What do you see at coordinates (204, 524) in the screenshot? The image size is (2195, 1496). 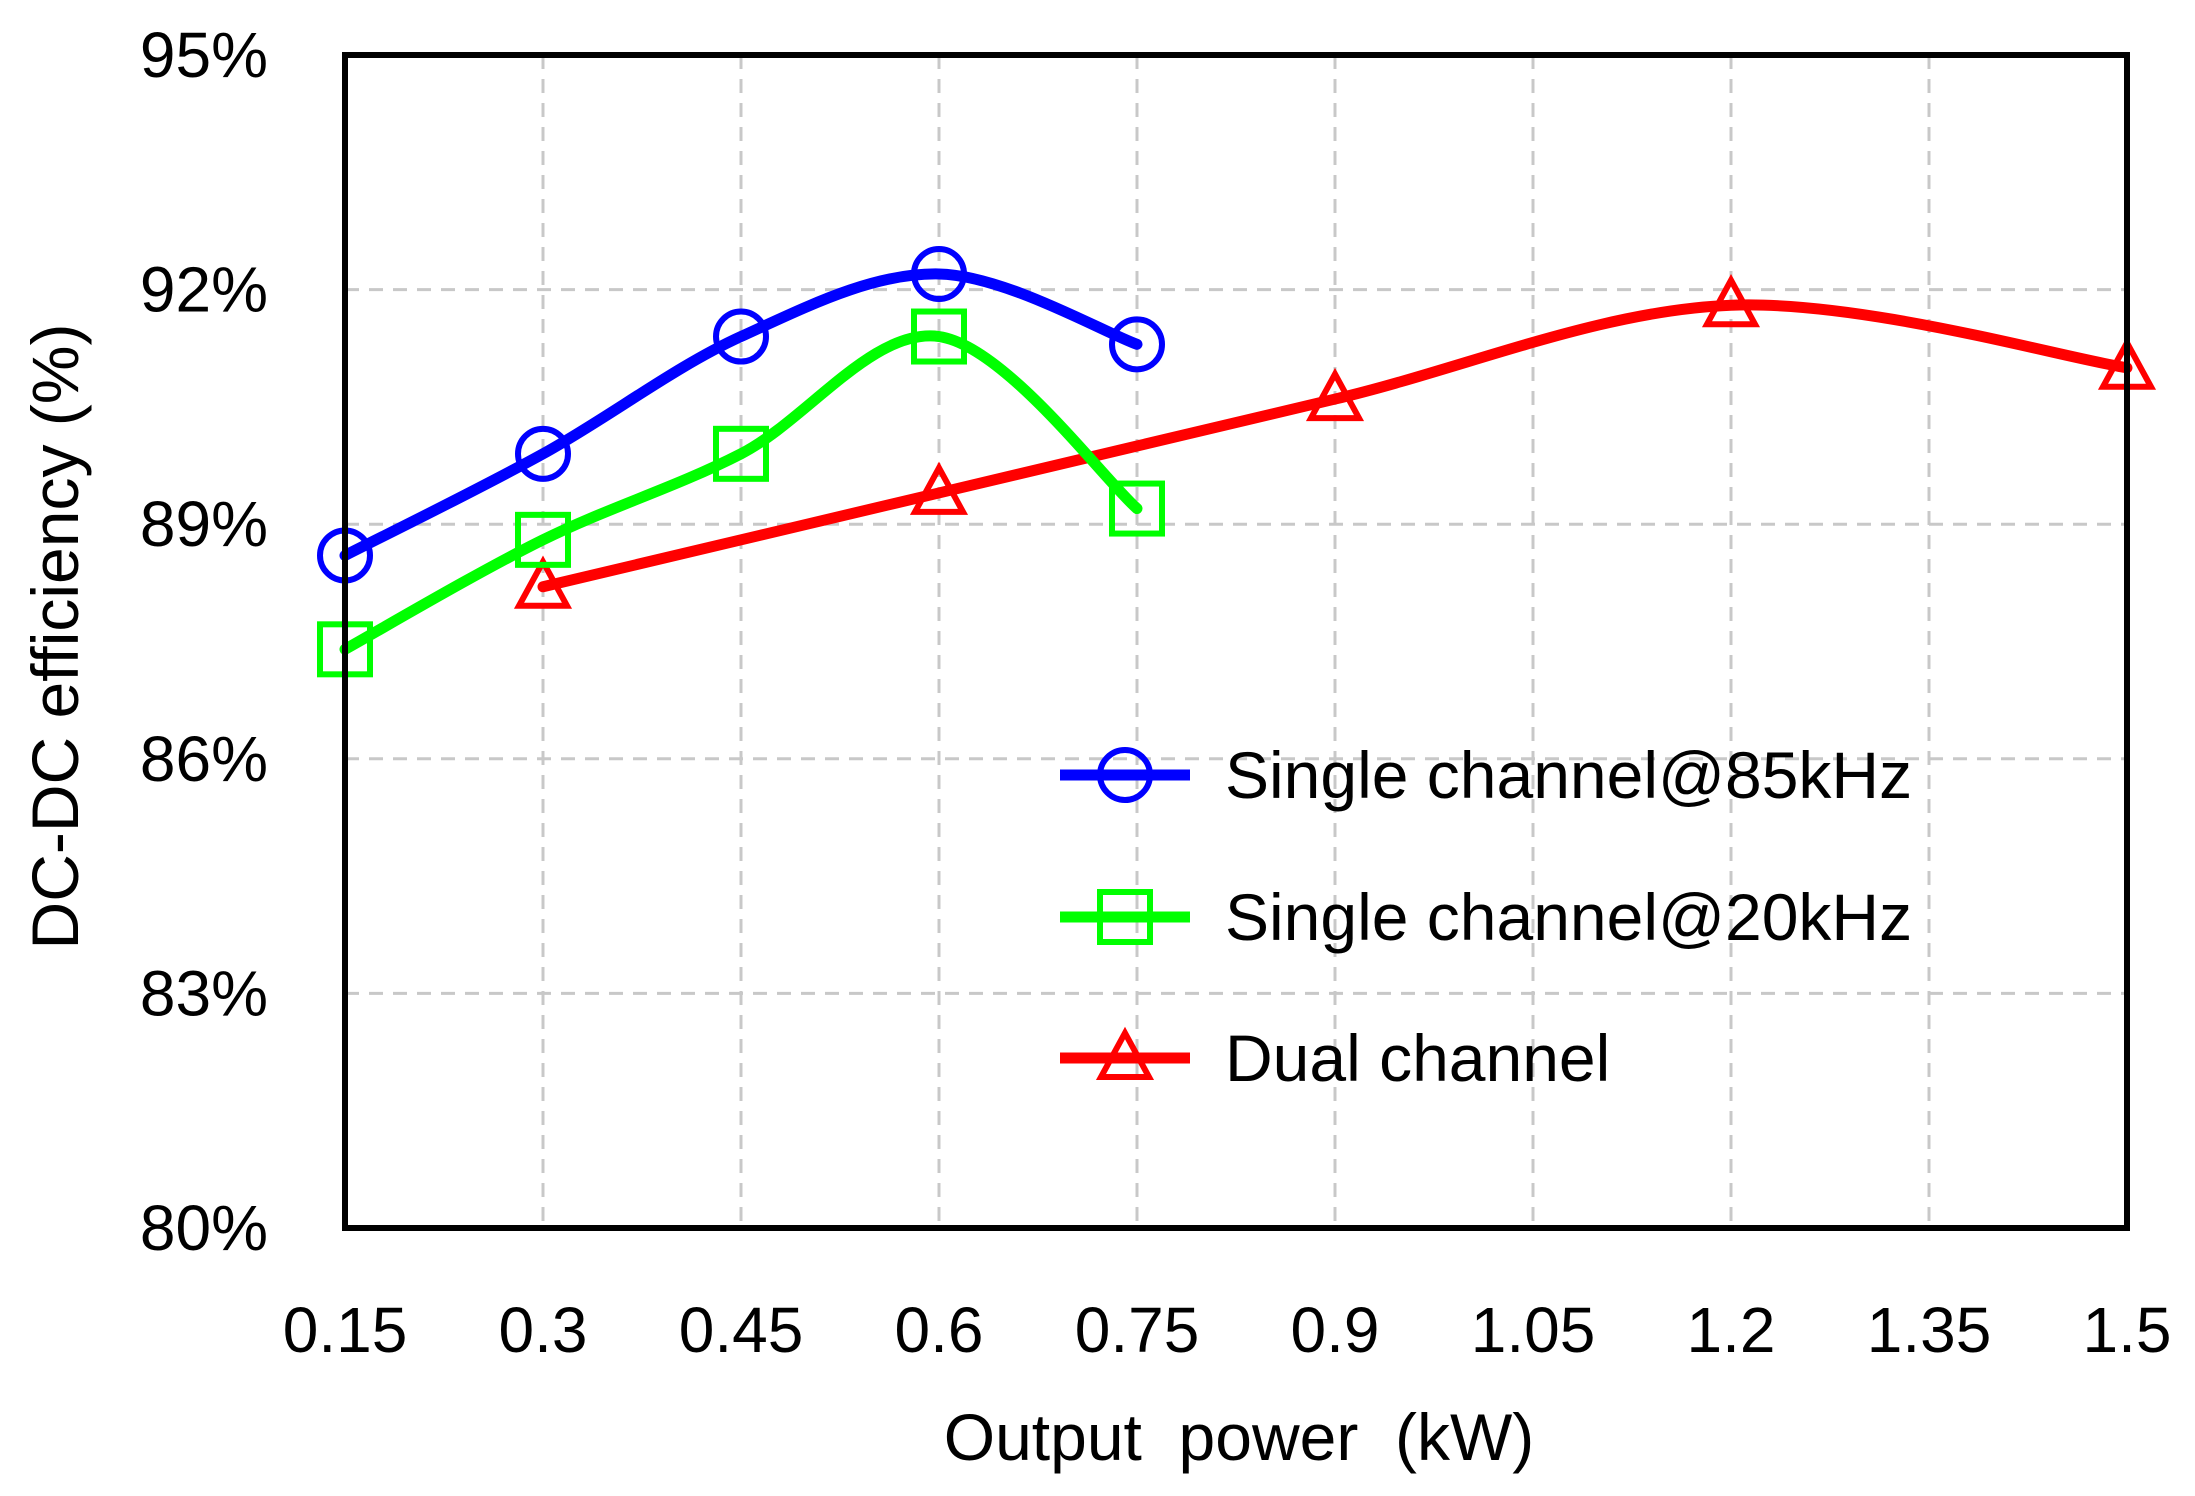 I see `y-tick-label: 89%` at bounding box center [204, 524].